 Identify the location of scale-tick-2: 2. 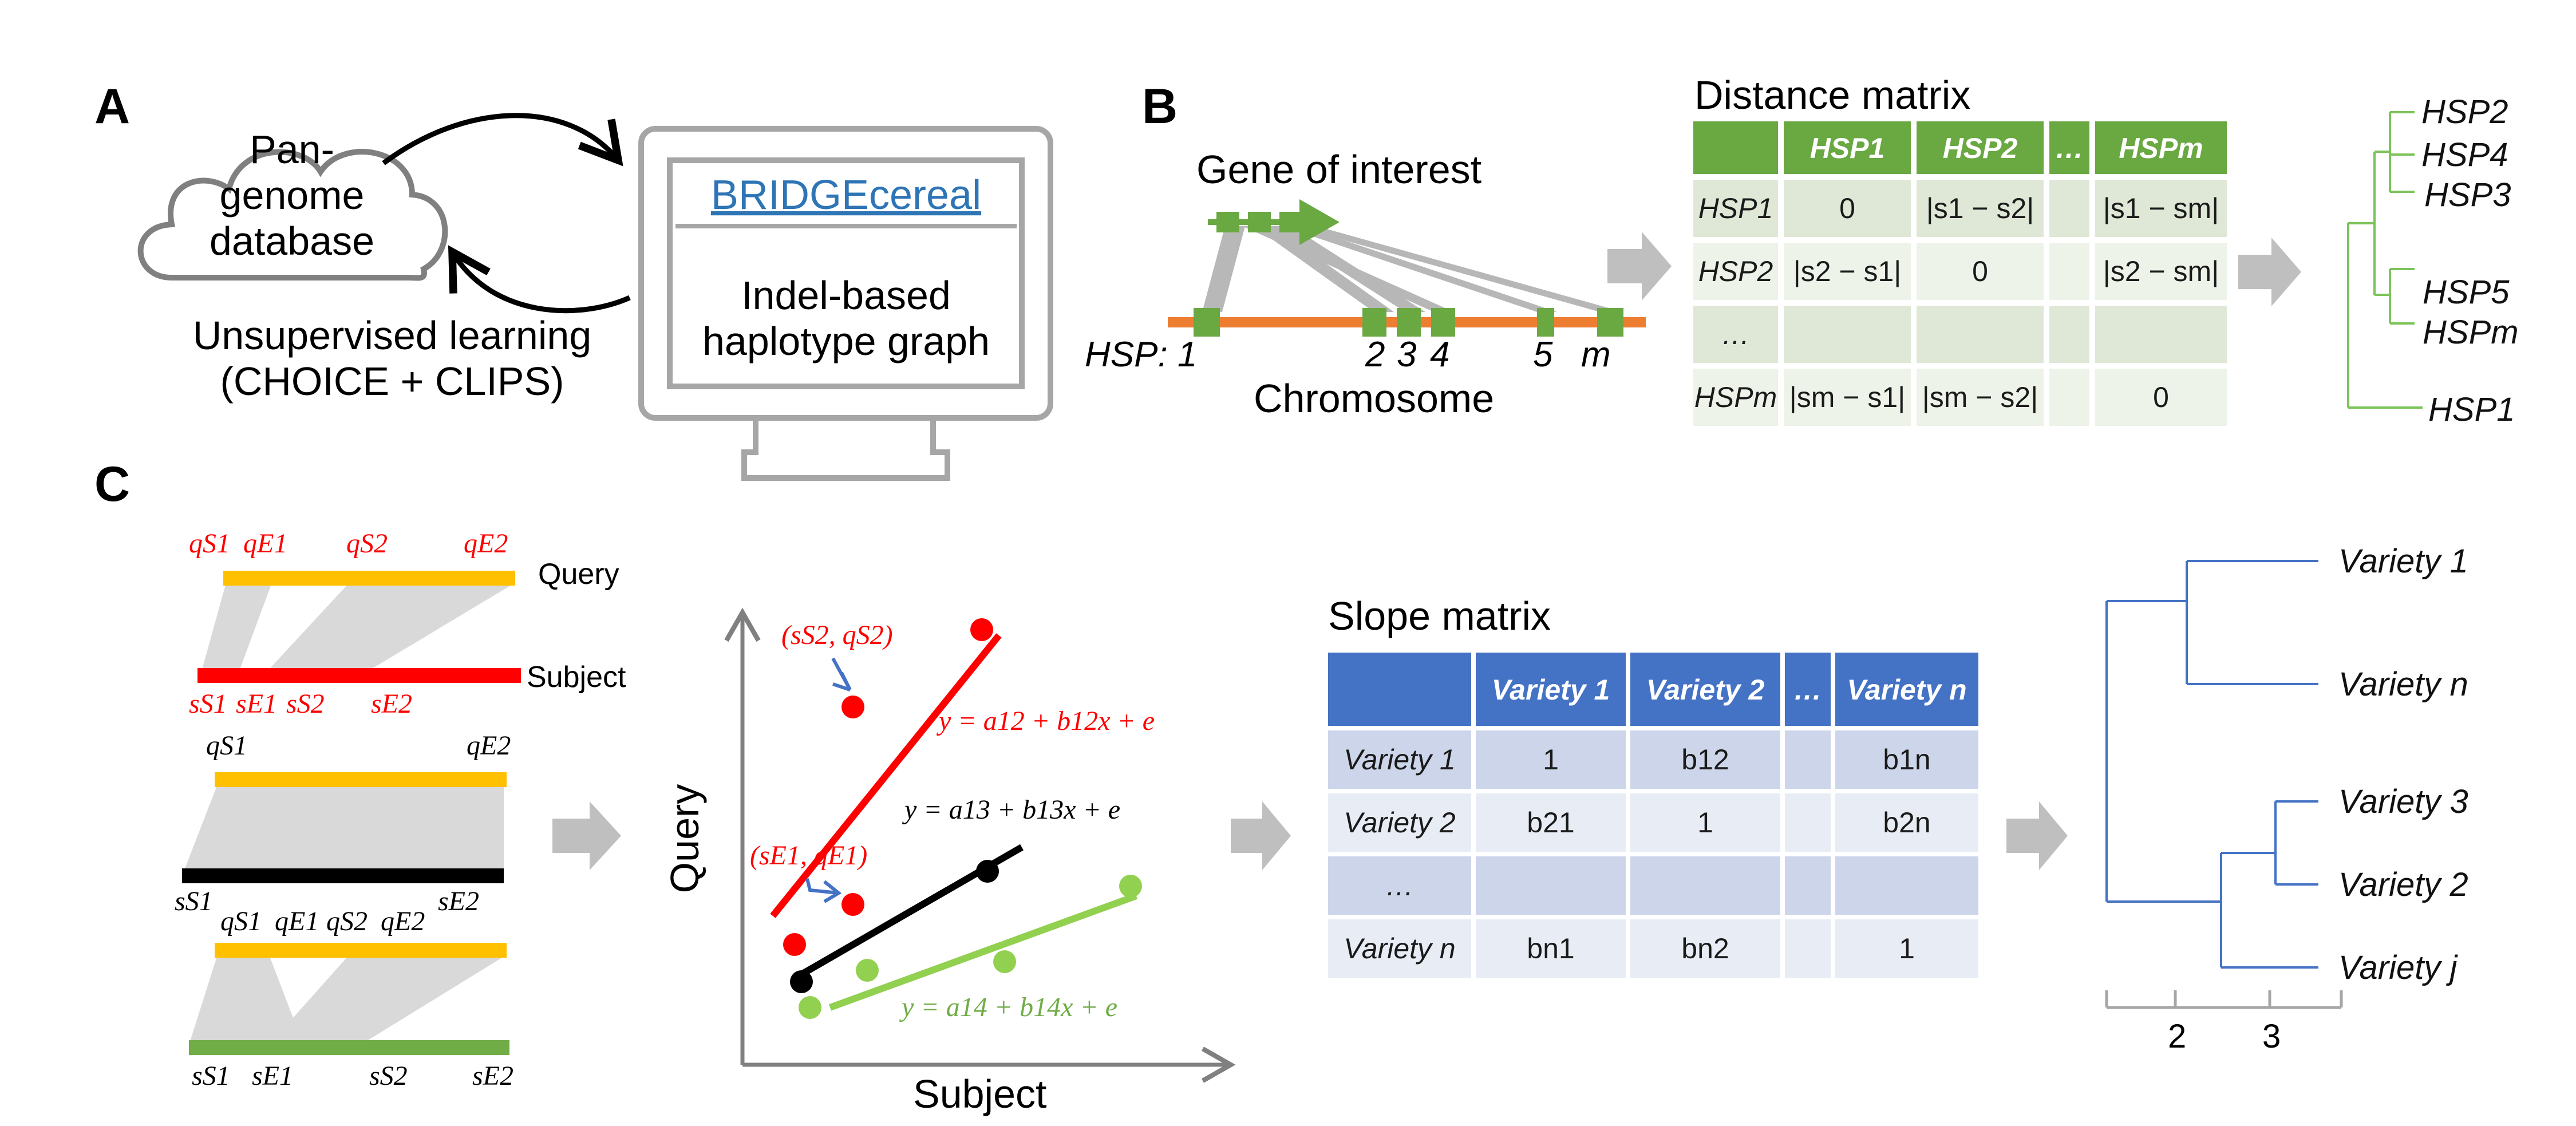
(2177, 1036).